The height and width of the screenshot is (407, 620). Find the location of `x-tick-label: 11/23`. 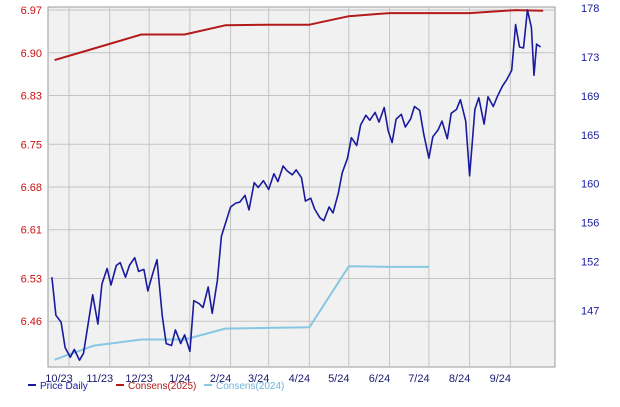

x-tick-label: 11/23 is located at coordinates (99, 379).